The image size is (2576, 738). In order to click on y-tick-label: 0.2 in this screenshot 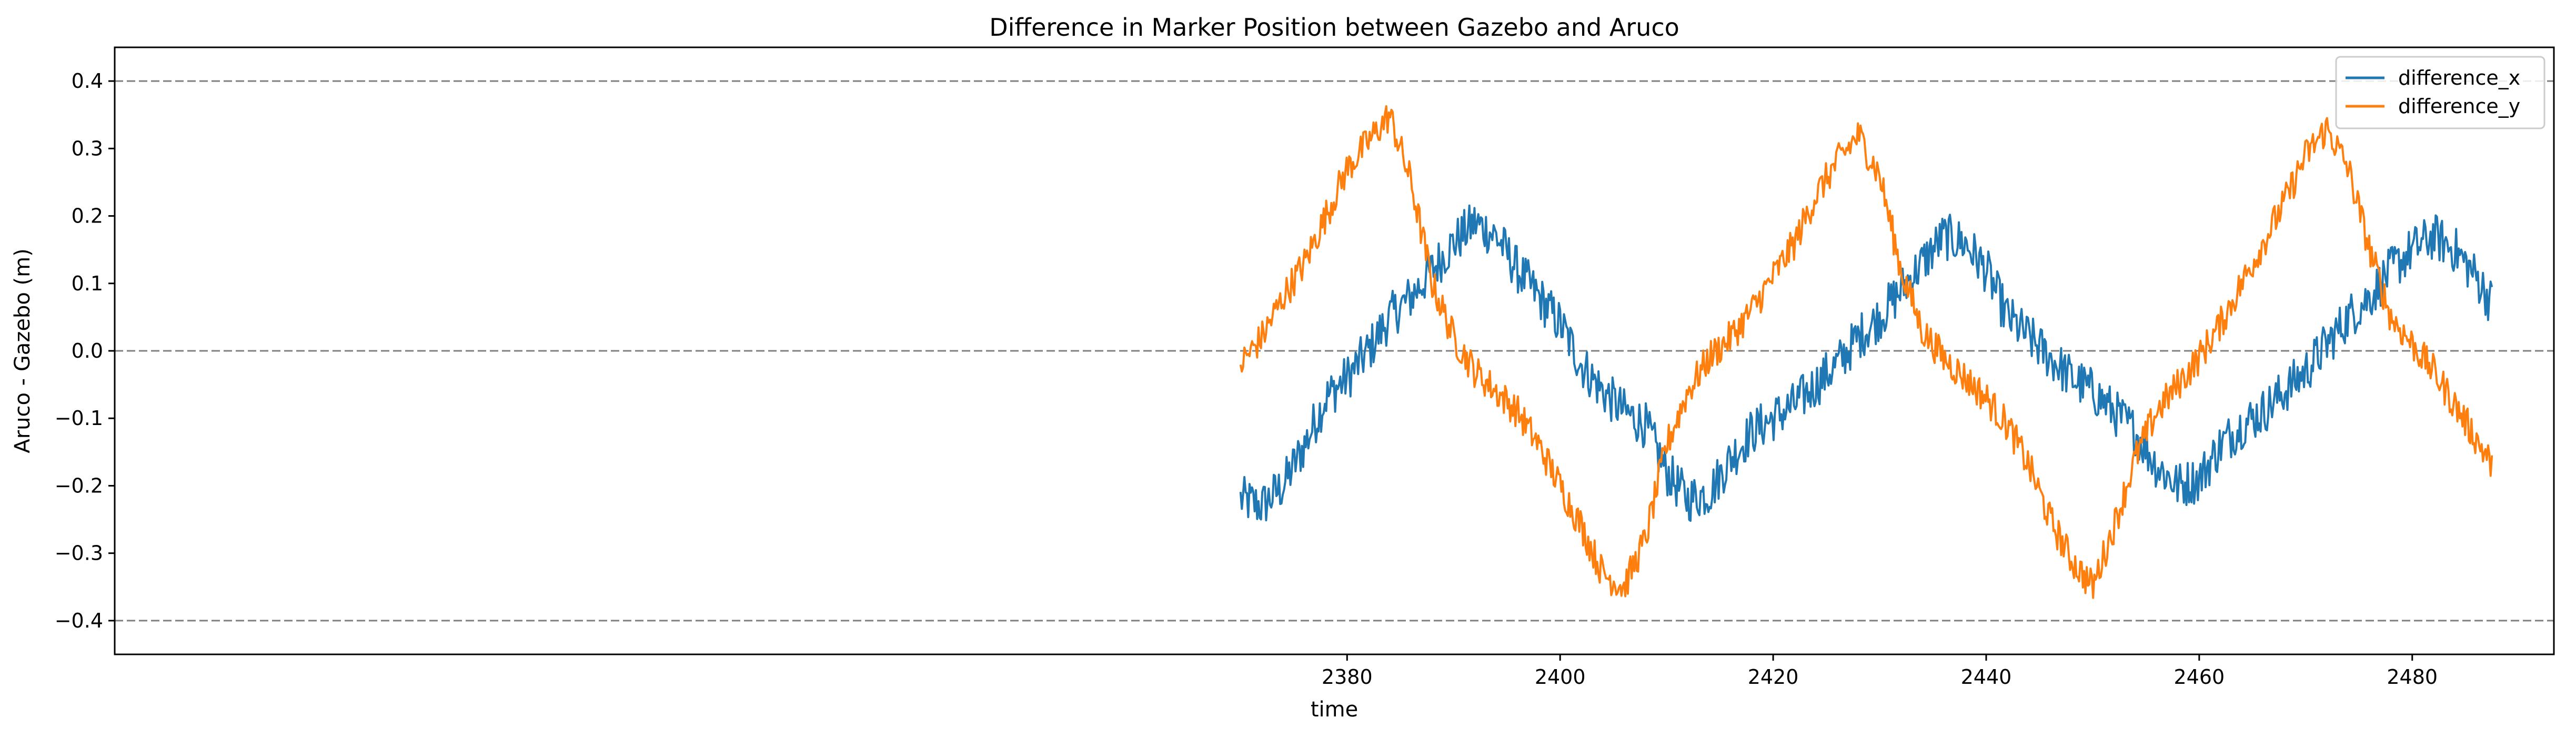, I will do `click(88, 217)`.